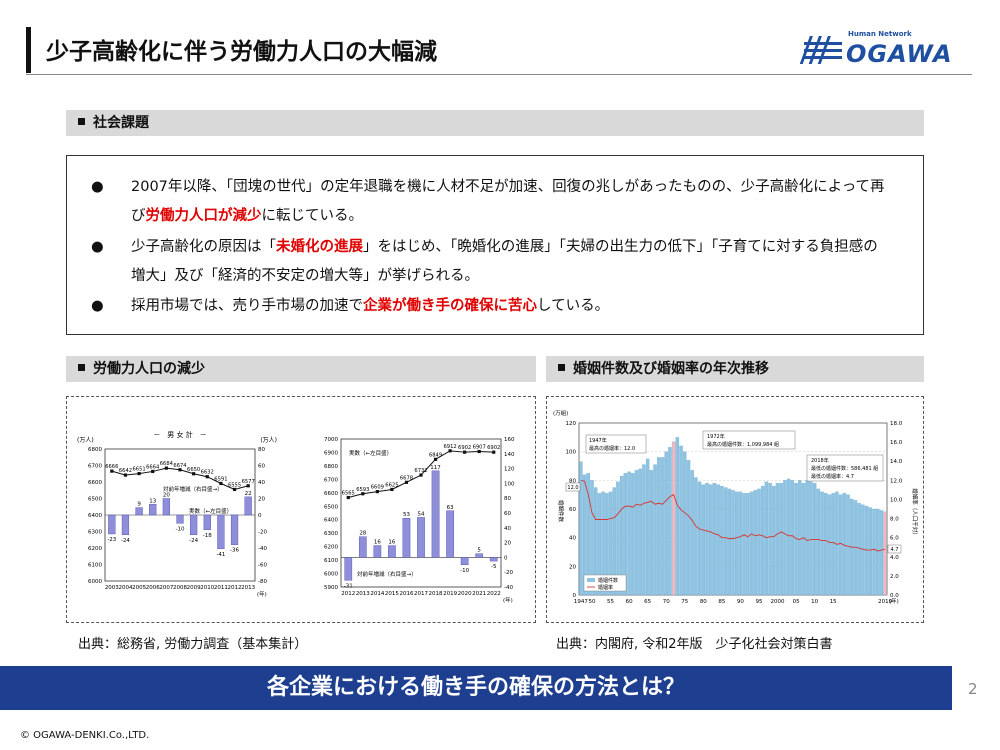 Image resolution: width=1000 pixels, height=750 pixels. What do you see at coordinates (331, 440) in the screenshot?
I see `y-tick-label-left: 7000` at bounding box center [331, 440].